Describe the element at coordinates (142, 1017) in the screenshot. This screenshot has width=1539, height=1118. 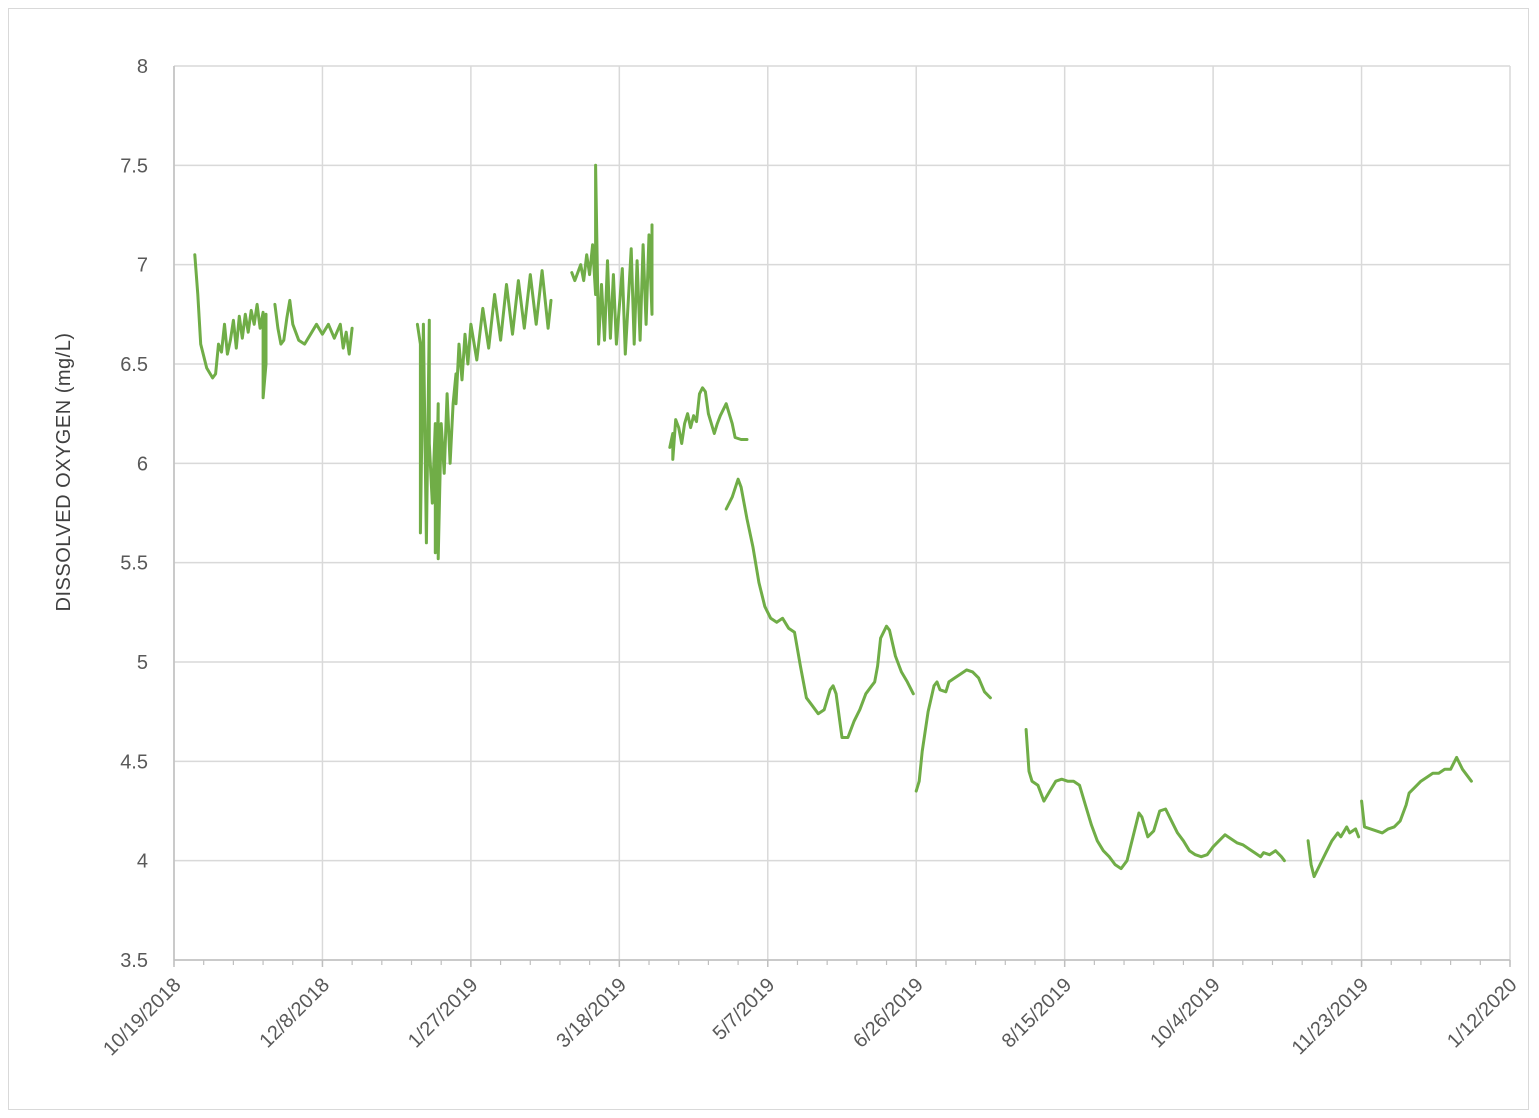
I see `x-tick-label: 10/19/2018` at that location.